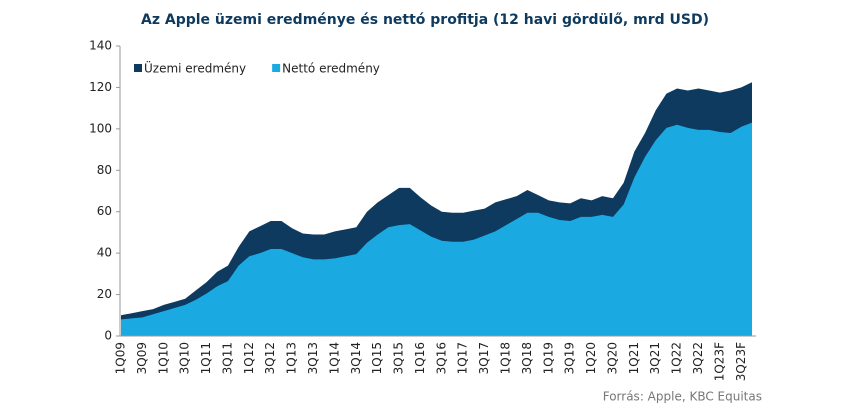 This screenshot has height=410, width=850. I want to click on x-tick-label: 1Q09, so click(121, 358).